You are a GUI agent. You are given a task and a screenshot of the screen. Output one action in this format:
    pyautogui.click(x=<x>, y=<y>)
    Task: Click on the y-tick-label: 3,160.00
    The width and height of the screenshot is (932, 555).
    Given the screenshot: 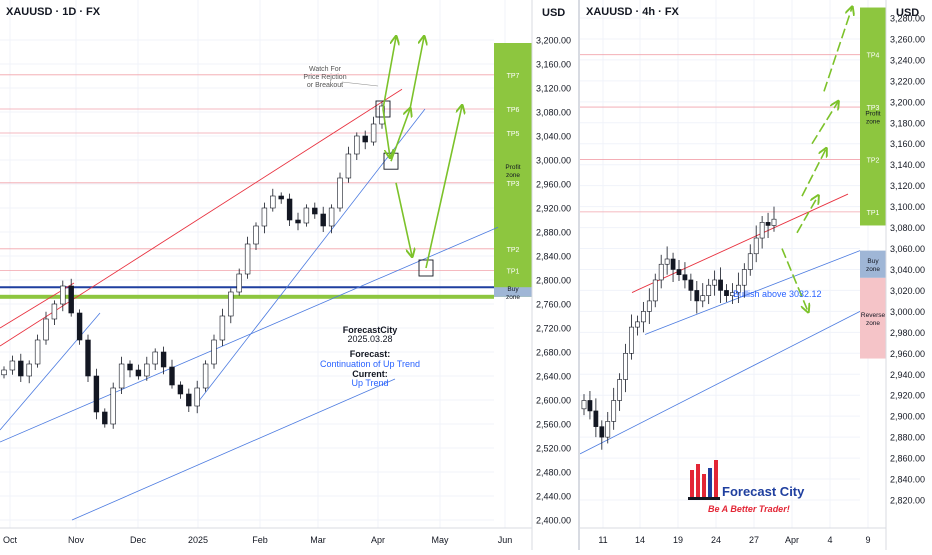 What is the action you would take?
    pyautogui.click(x=553, y=65)
    